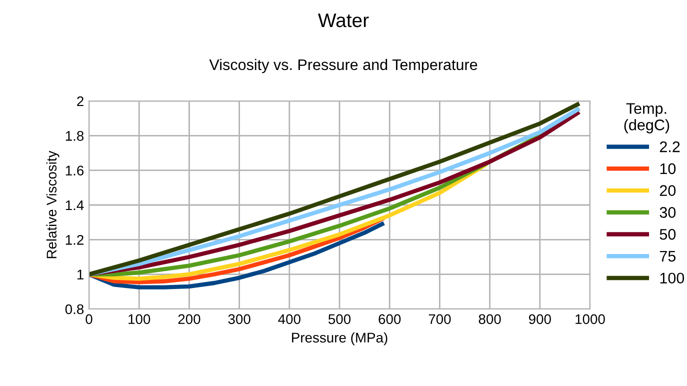  What do you see at coordinates (89, 319) in the screenshot?
I see `x-tick-label: 0` at bounding box center [89, 319].